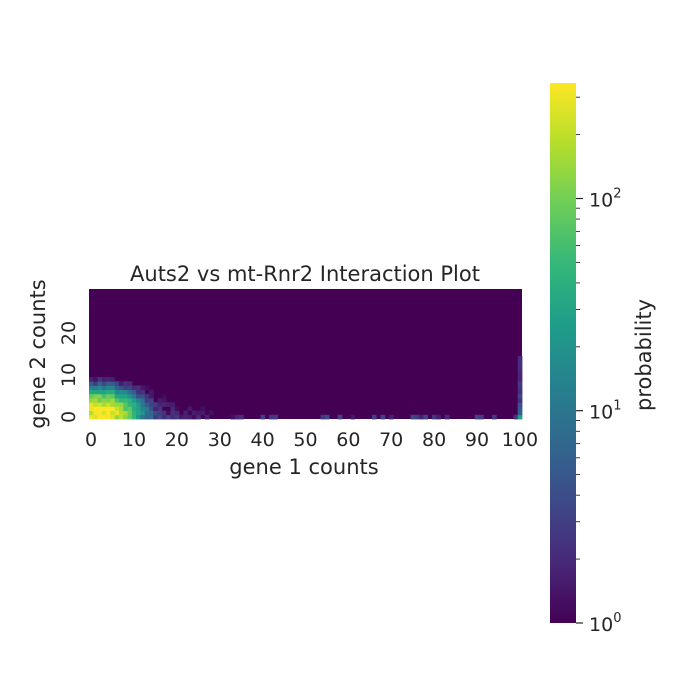  Describe the element at coordinates (303, 467) in the screenshot. I see `x-axis-label: gene 1 counts` at that location.